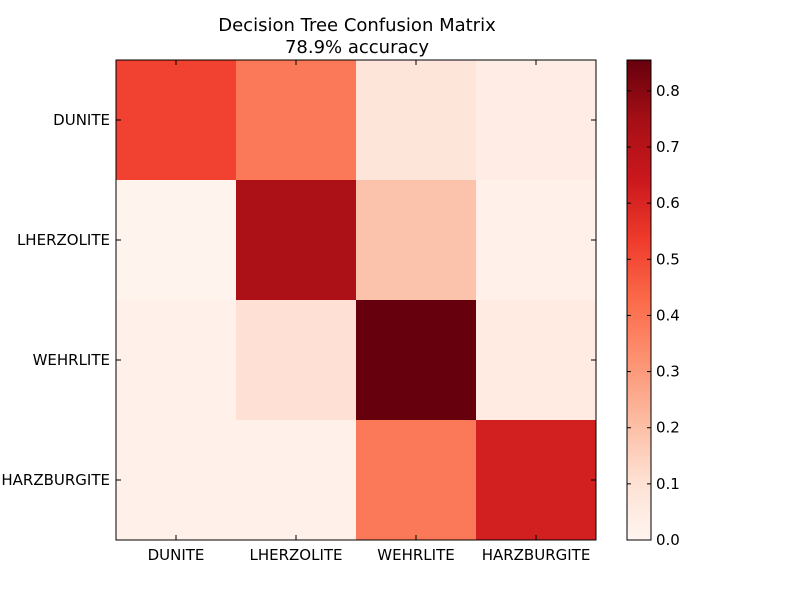  I want to click on colorbar-gradient, so click(639, 300).